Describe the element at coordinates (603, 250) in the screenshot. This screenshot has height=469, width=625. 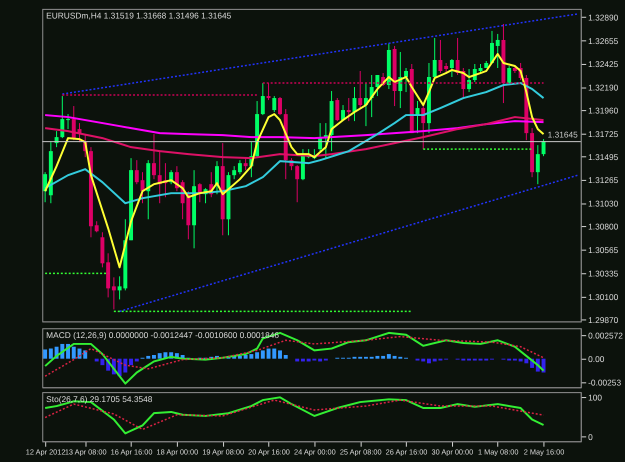
I see `y-tick-label: 1.30565` at that location.